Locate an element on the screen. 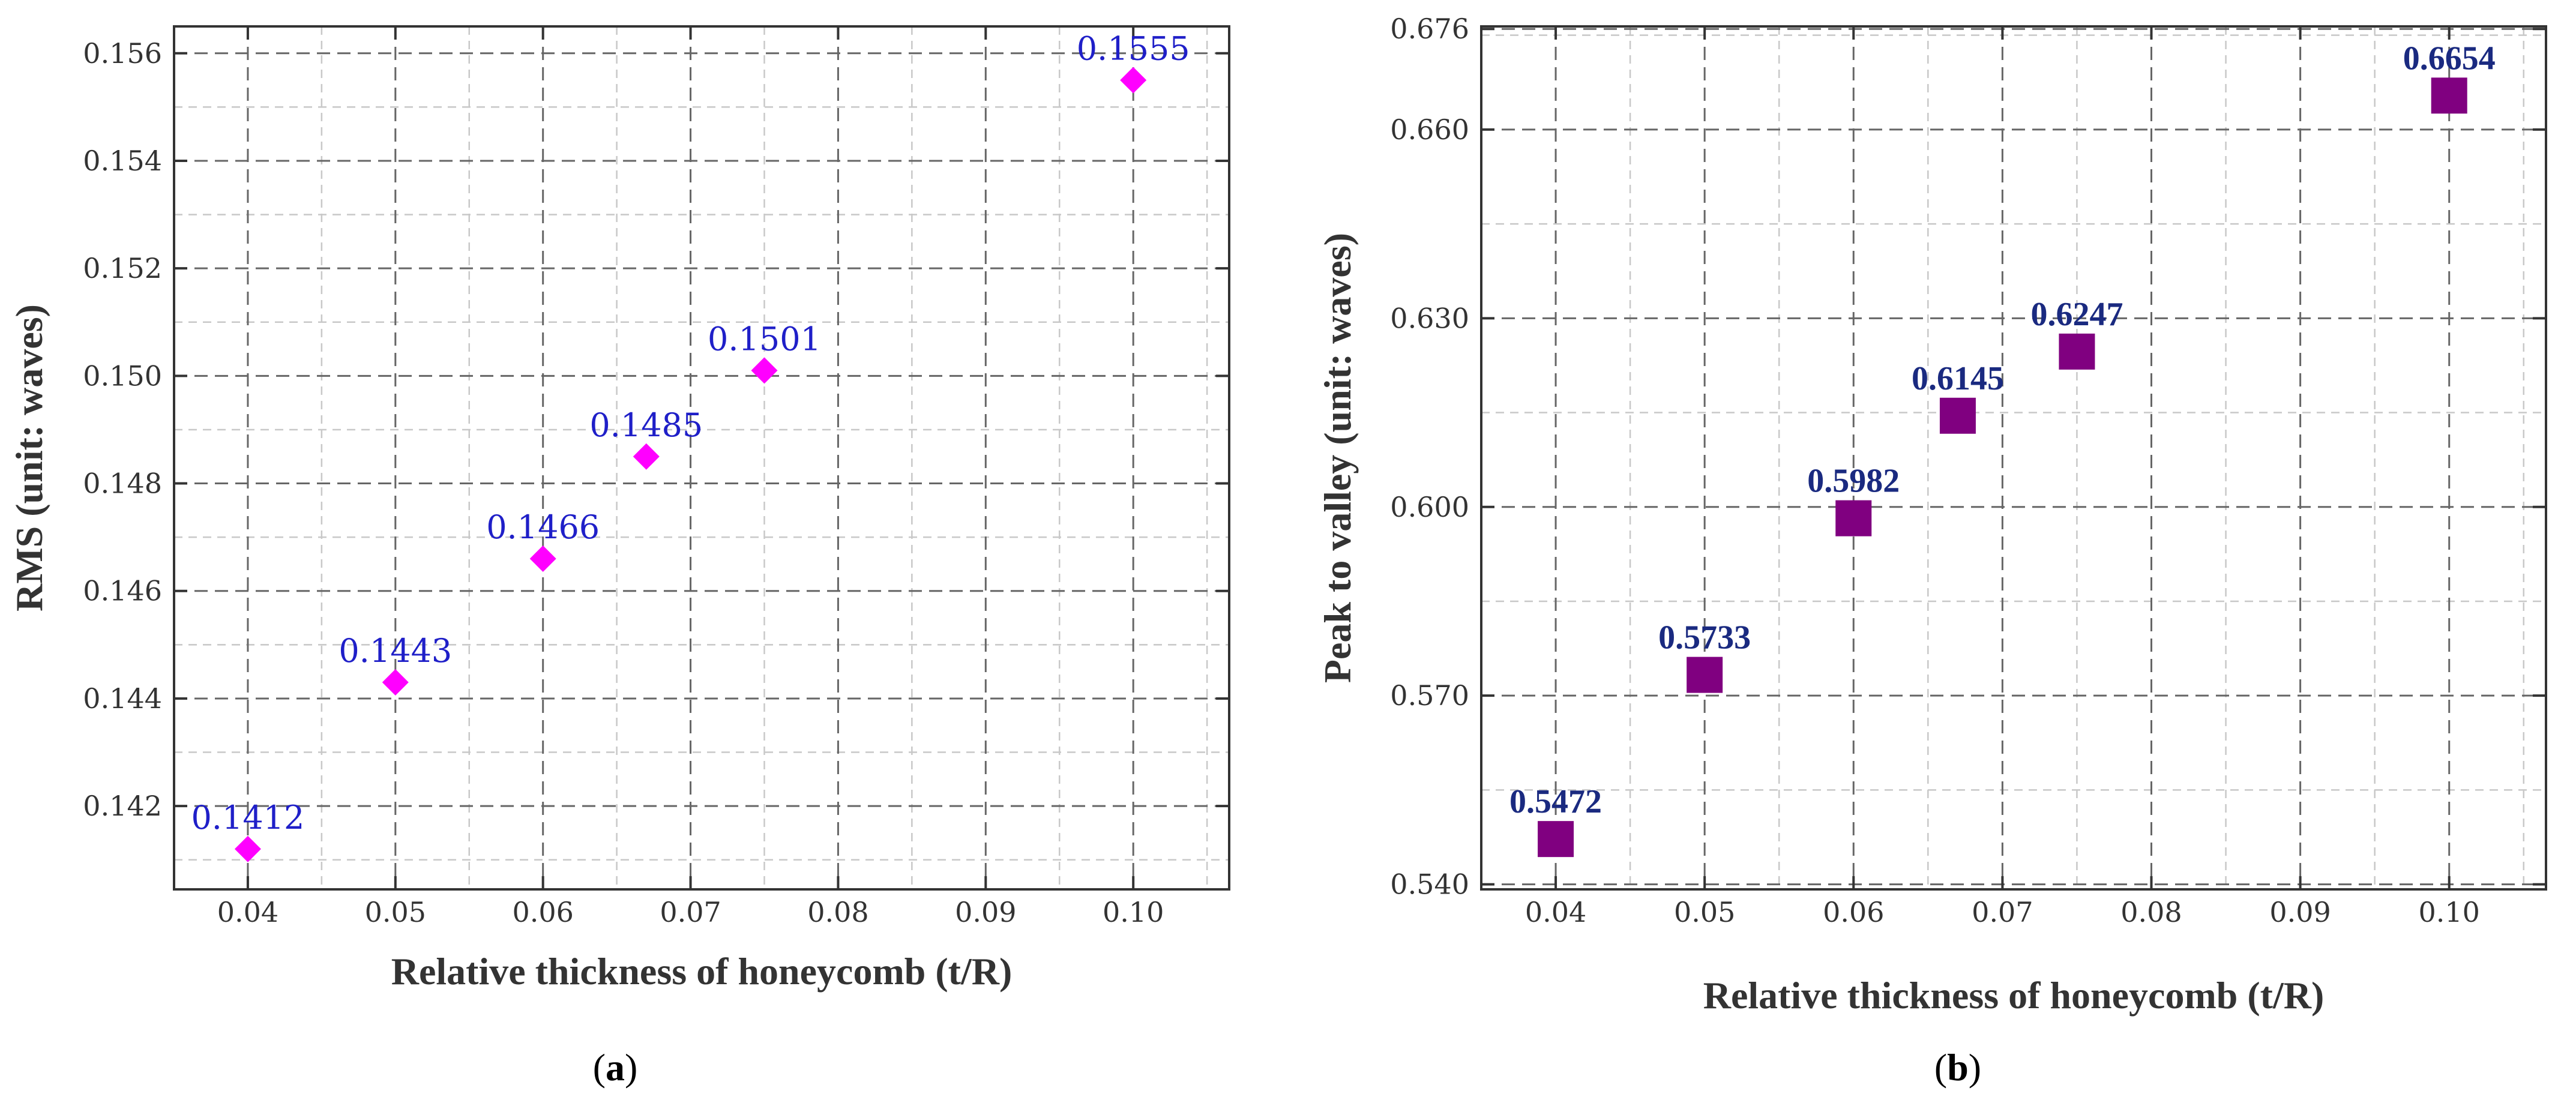 The width and height of the screenshot is (2576, 1109). y-tick-label: 0.570 is located at coordinates (1430, 696).